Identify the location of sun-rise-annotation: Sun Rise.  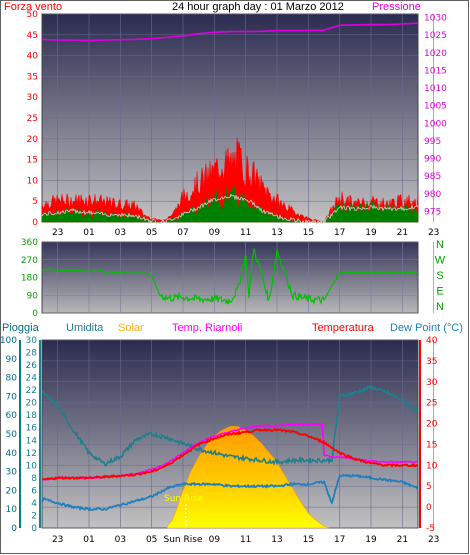
(183, 499).